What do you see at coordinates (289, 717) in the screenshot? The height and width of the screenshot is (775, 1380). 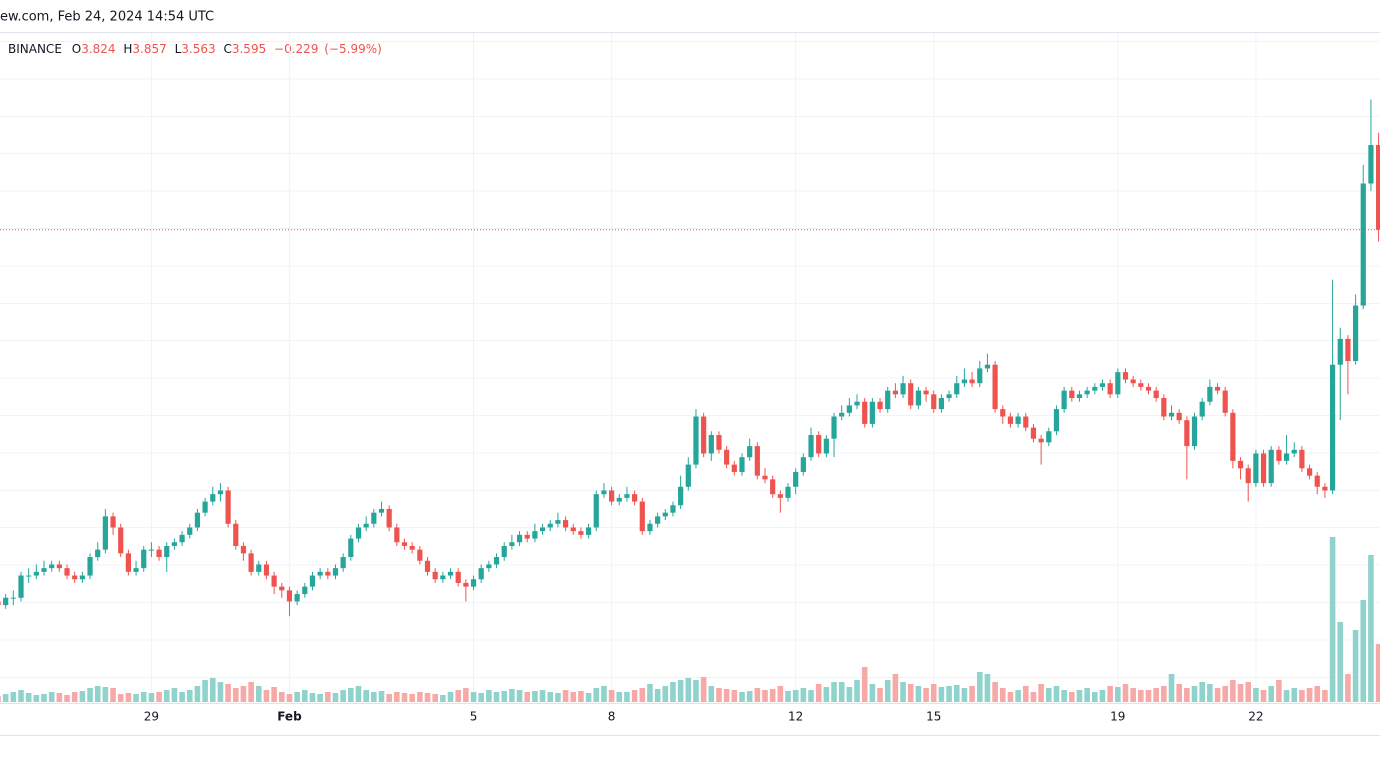 I see `x-tick-label: Feb` at bounding box center [289, 717].